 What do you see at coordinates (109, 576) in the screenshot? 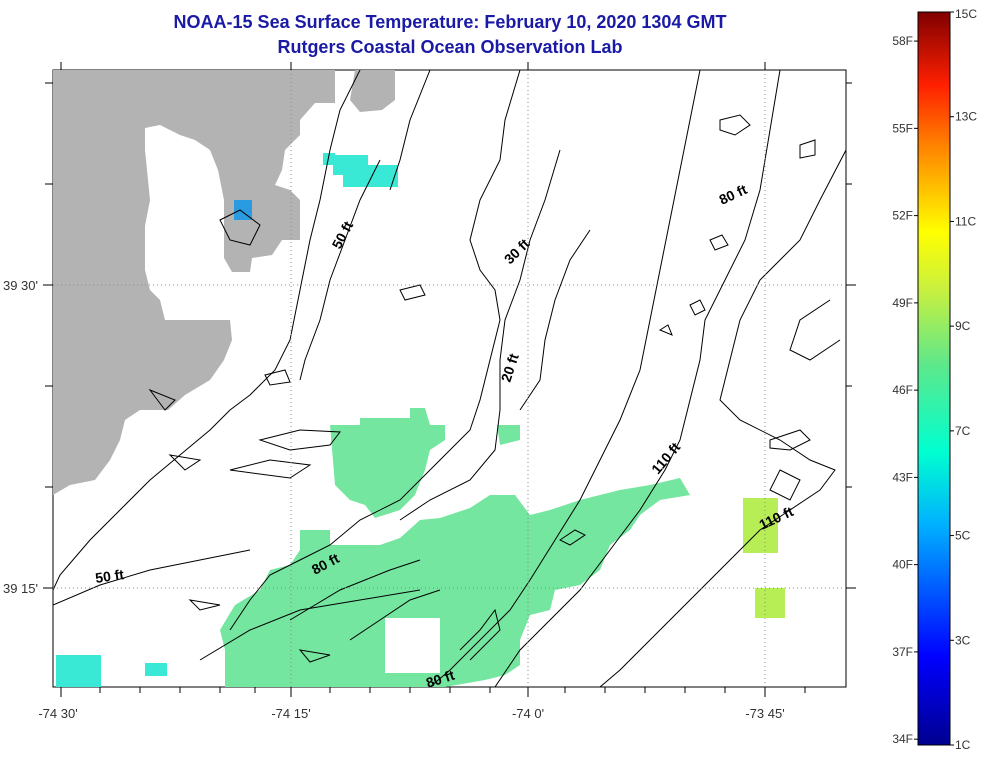
I see `contour-label: 50 ft` at bounding box center [109, 576].